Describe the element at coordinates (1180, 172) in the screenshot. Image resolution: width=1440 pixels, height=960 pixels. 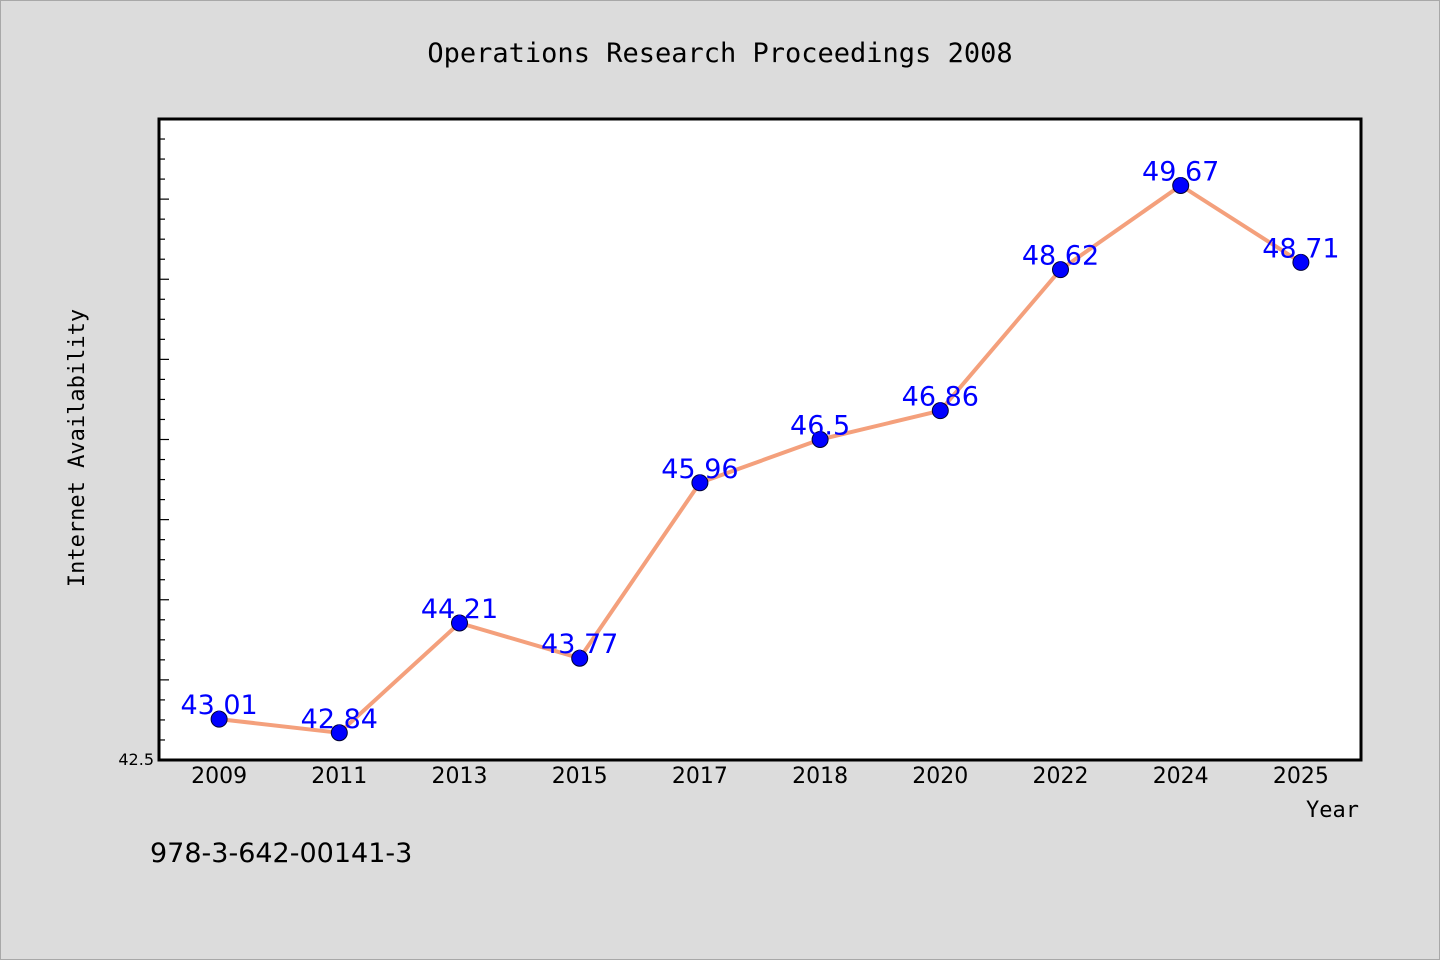
I see `data-label: 49.67` at that location.